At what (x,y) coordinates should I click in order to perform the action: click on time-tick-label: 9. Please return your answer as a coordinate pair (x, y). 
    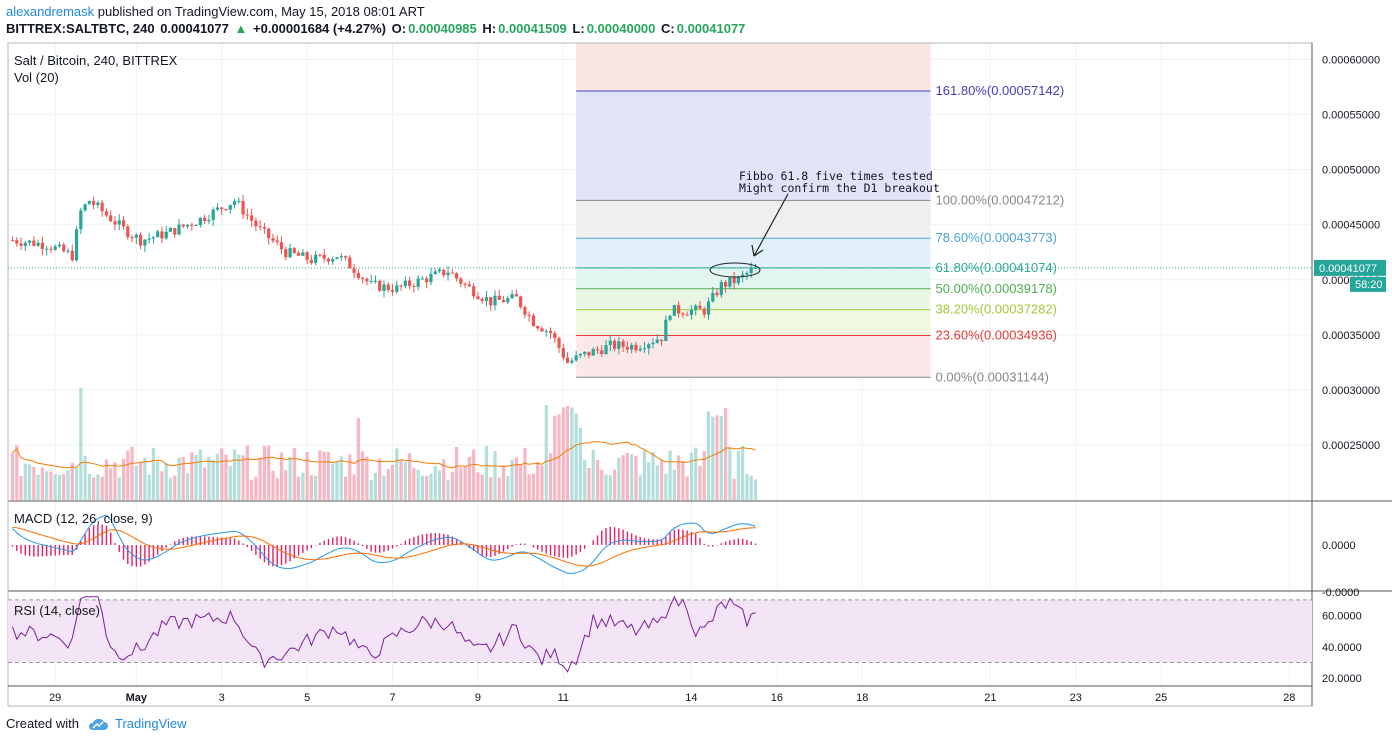
    Looking at the image, I should click on (478, 698).